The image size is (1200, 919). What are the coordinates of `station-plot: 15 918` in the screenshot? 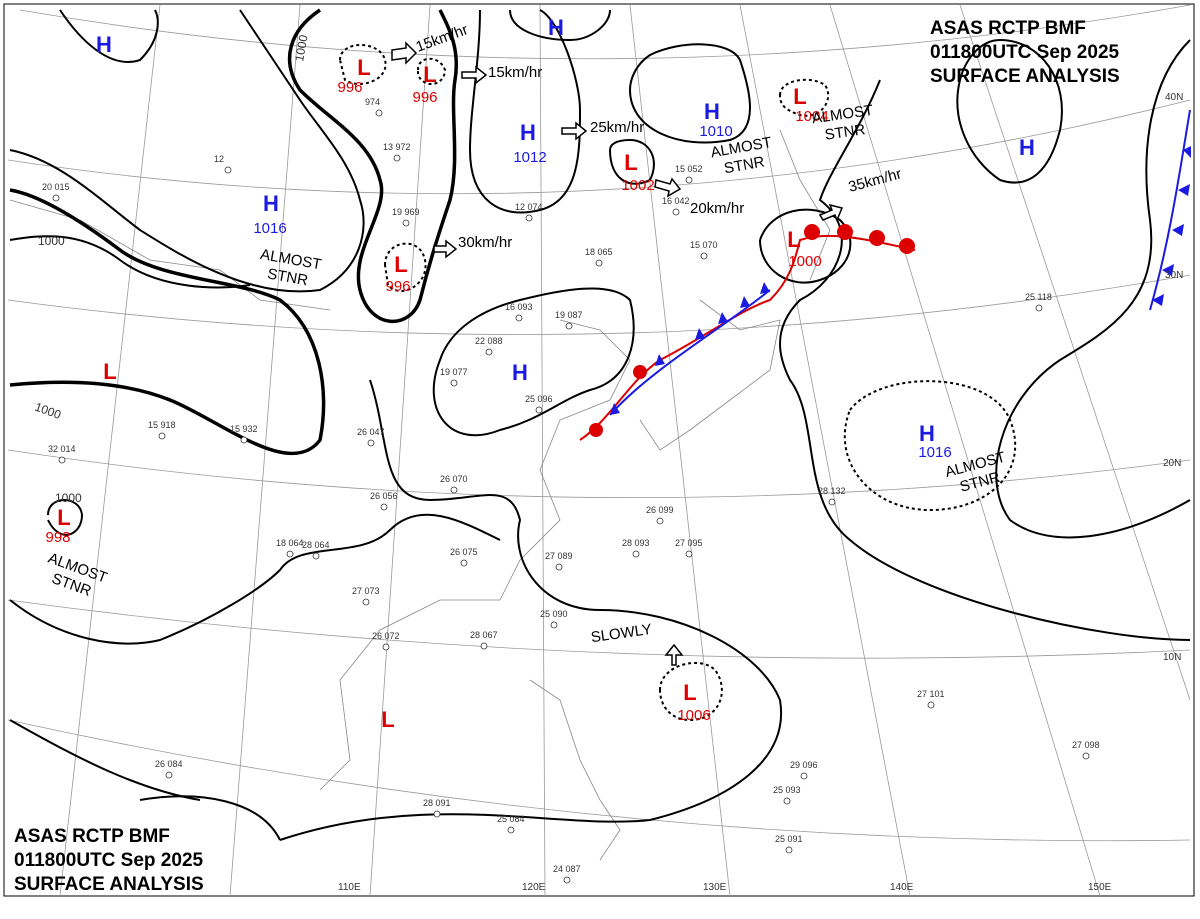 It's located at (162, 425).